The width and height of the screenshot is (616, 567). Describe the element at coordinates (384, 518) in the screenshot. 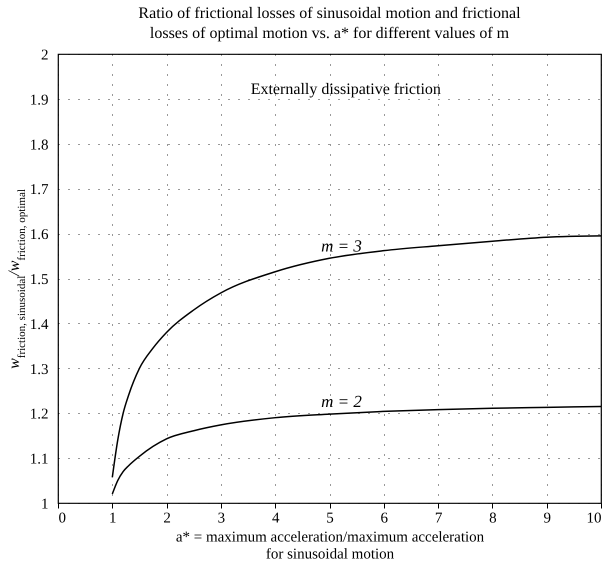

I see `x-tick-label: 6` at that location.